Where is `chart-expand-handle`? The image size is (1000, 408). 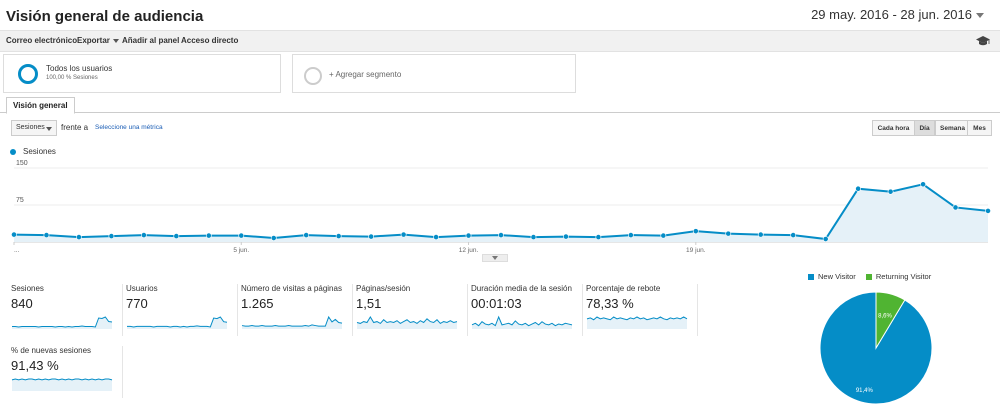 chart-expand-handle is located at coordinates (495, 258).